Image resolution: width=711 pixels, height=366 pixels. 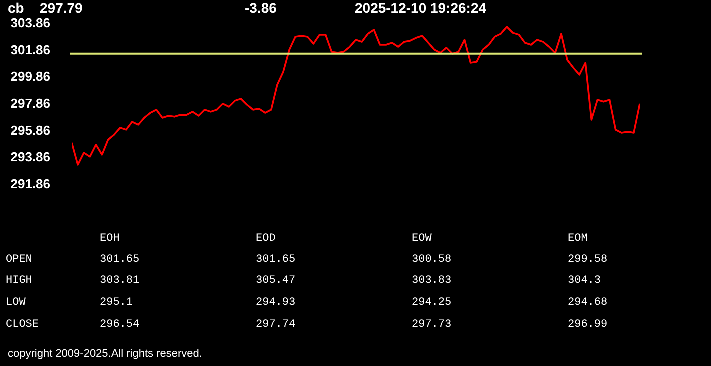 What do you see at coordinates (19, 281) in the screenshot?
I see `text: HIGH` at bounding box center [19, 281].